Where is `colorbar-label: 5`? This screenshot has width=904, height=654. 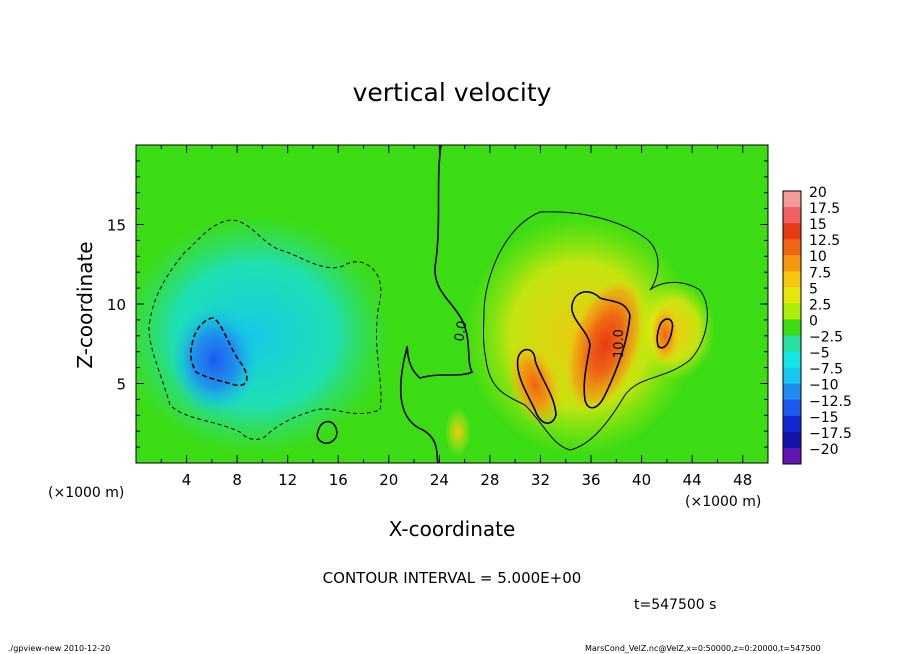
colorbar-label: 5 is located at coordinates (813, 289).